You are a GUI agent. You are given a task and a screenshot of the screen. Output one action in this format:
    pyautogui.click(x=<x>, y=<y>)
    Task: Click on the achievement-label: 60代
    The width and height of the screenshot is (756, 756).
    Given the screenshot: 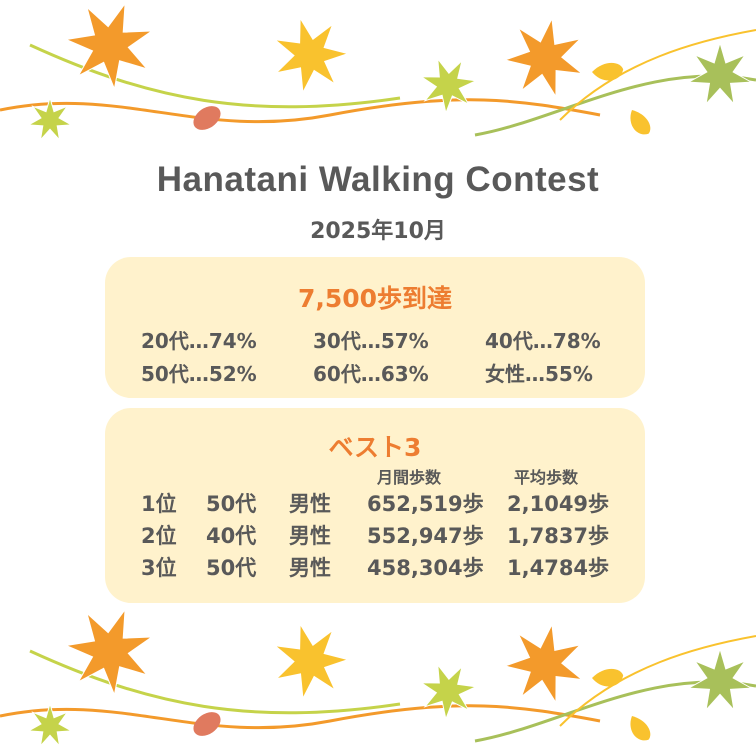 What is the action you would take?
    pyautogui.click(x=337, y=374)
    